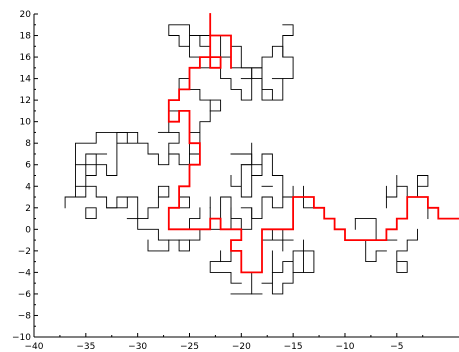  Describe the element at coordinates (21, 338) in the screenshot. I see `y-tick-label: −10` at that location.